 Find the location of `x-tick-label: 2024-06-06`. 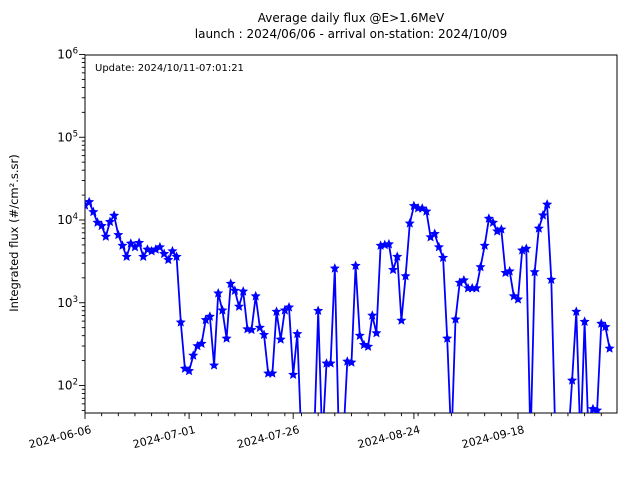

x-tick-label: 2024-06-06 is located at coordinates (59, 437).